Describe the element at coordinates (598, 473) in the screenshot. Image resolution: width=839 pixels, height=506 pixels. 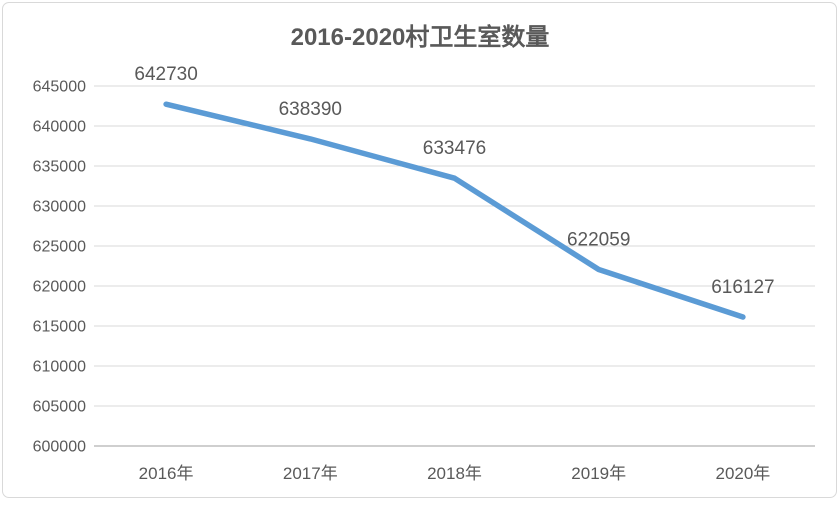
I see `x-category-label: 2019年` at that location.